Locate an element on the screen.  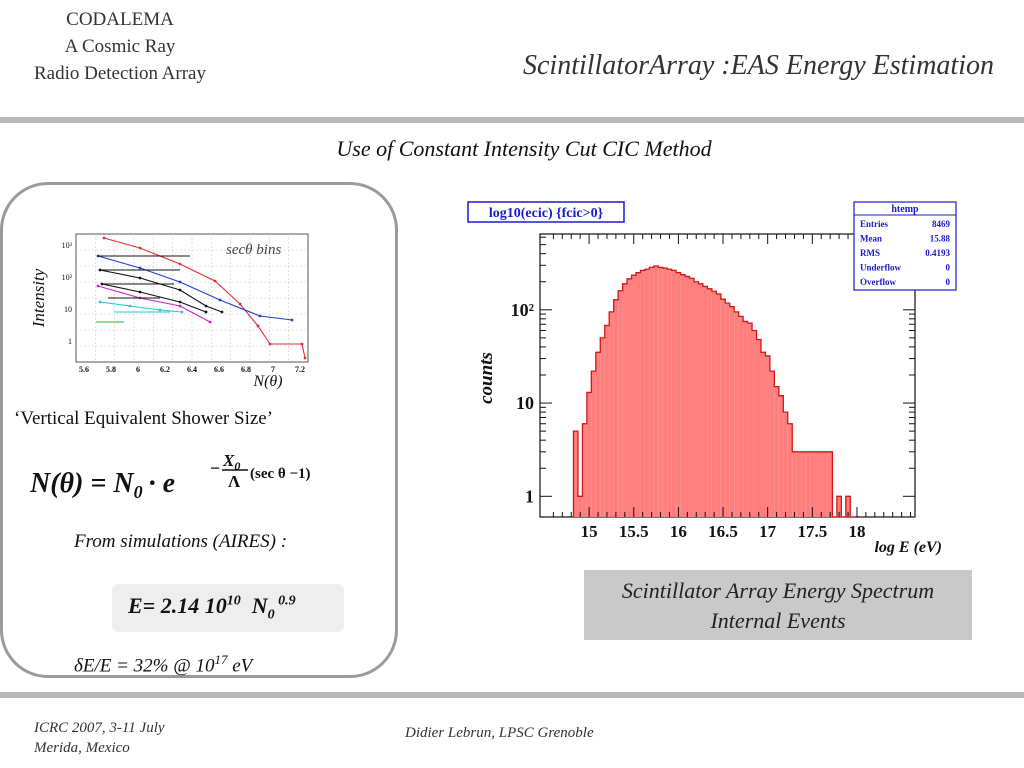
inset-xtick-label: 7.2 is located at coordinates (300, 369).